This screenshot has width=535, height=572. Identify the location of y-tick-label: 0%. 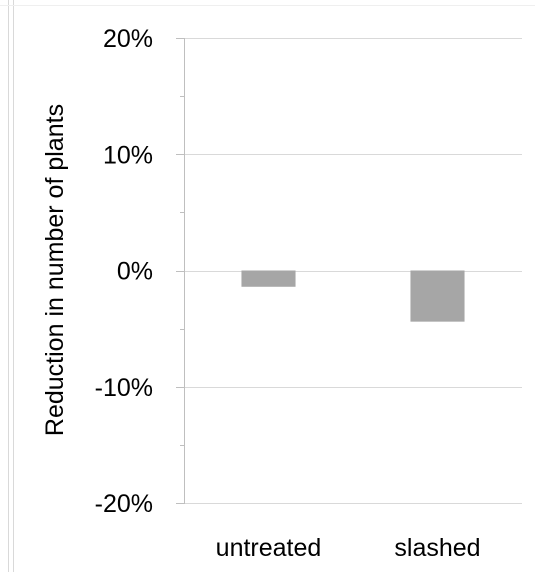
(135, 272).